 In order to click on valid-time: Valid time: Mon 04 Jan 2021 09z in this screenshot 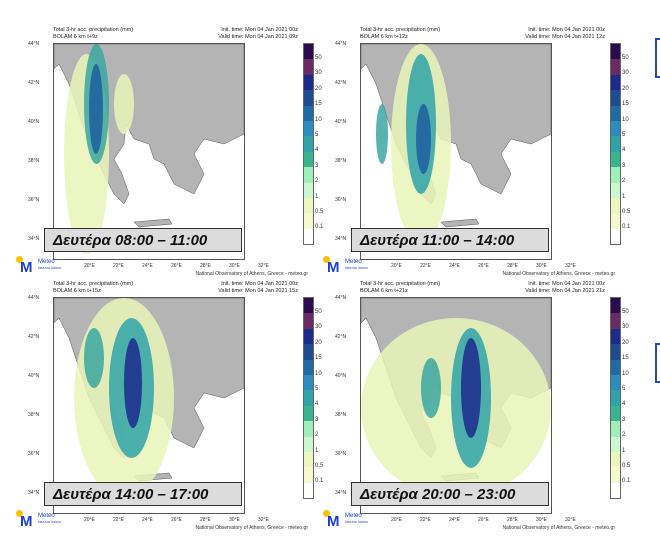, I will do `click(258, 37)`.